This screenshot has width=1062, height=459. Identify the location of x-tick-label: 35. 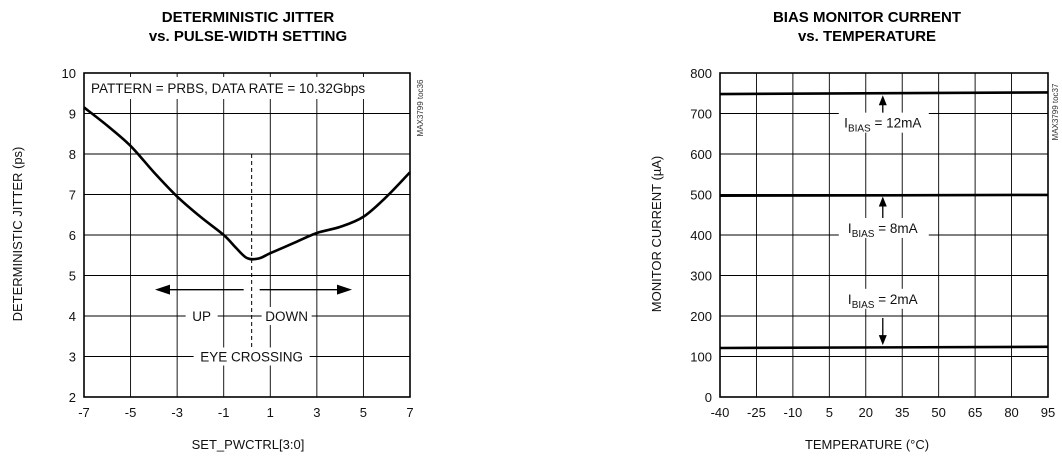
(902, 412).